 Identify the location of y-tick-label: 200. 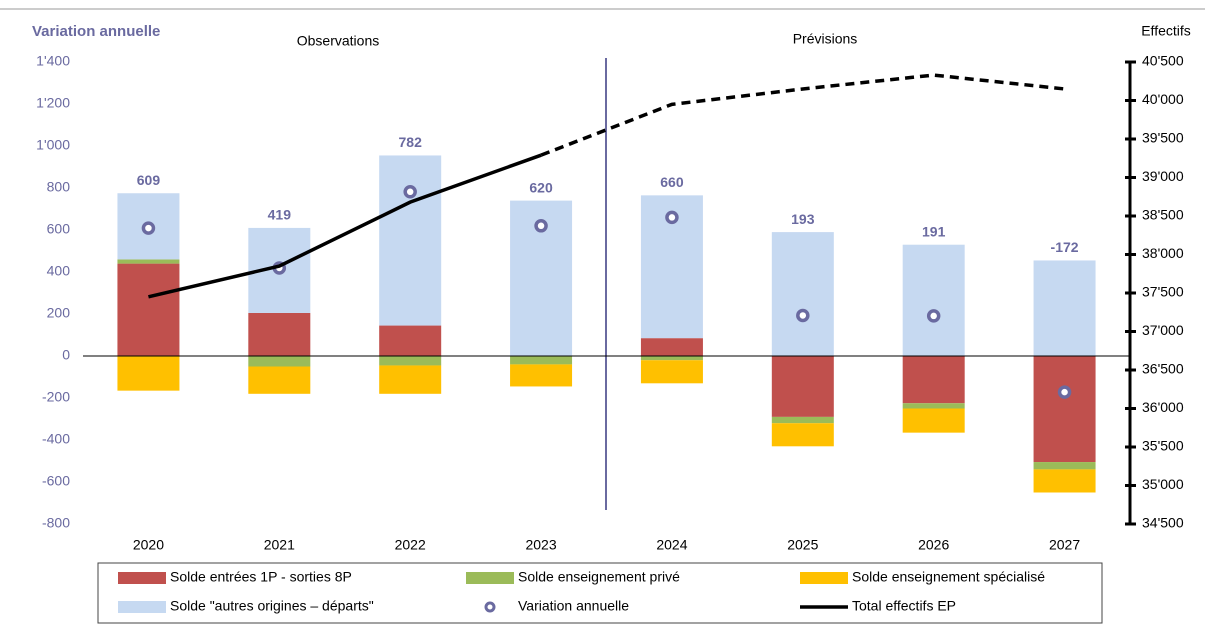
(59, 313).